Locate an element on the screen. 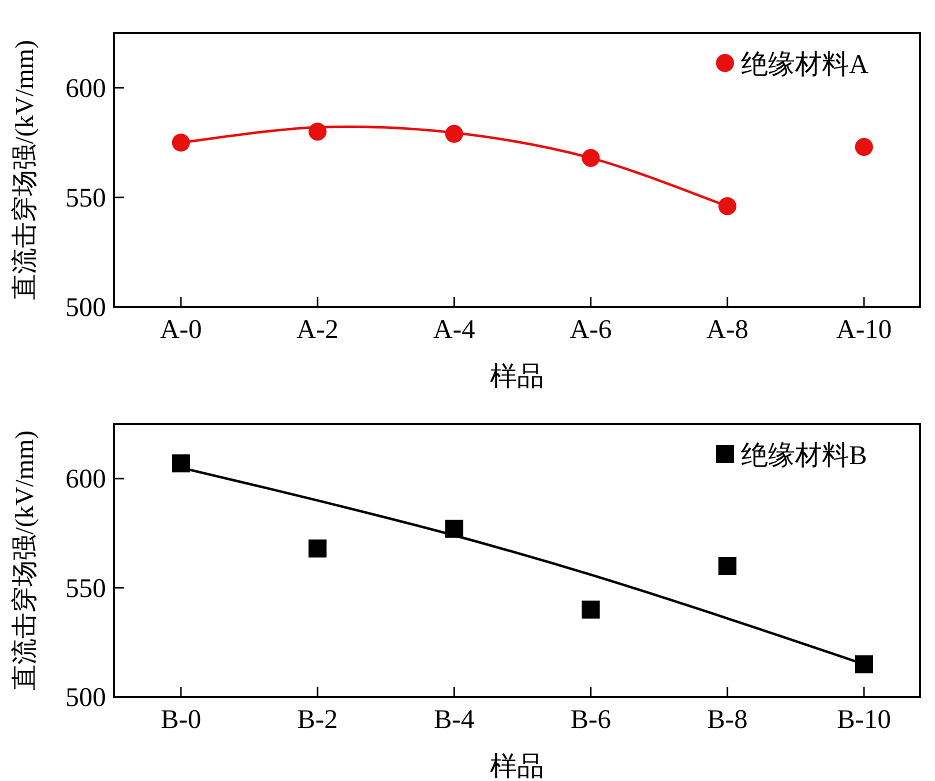  x-tick-label: B-6 is located at coordinates (591, 719).